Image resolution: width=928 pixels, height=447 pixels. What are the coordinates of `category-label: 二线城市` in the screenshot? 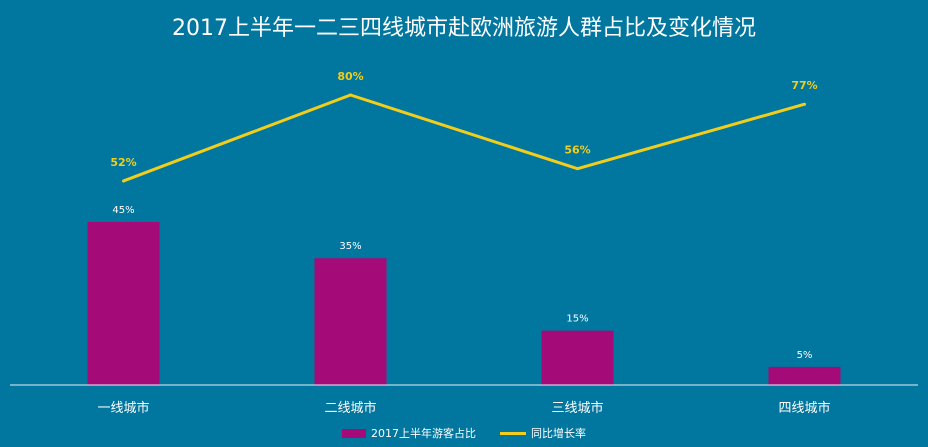 It's located at (350, 408).